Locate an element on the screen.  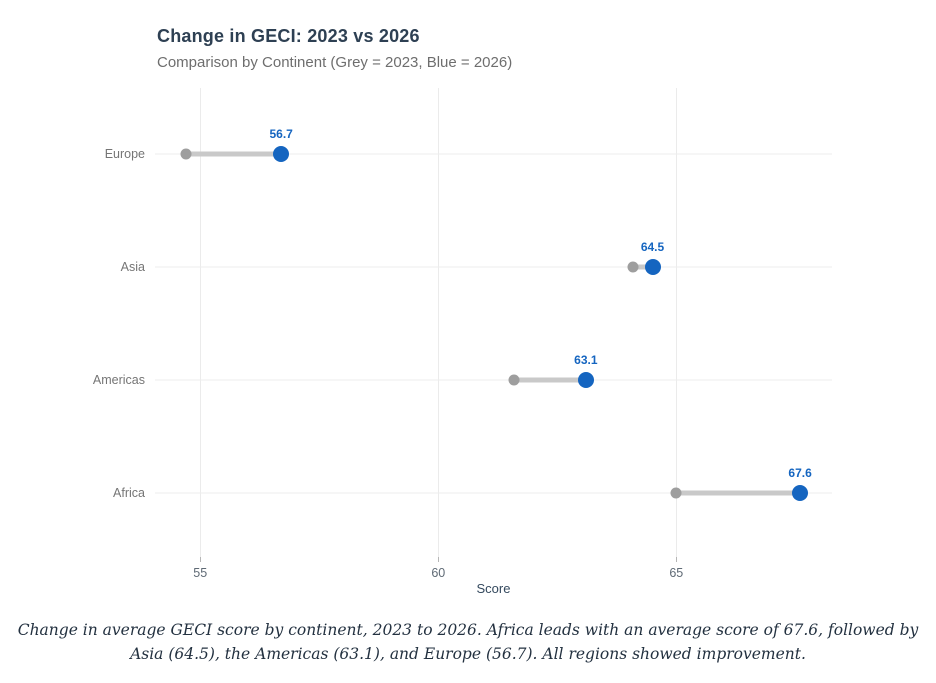
value-label-2026: 56.7 is located at coordinates (281, 134).